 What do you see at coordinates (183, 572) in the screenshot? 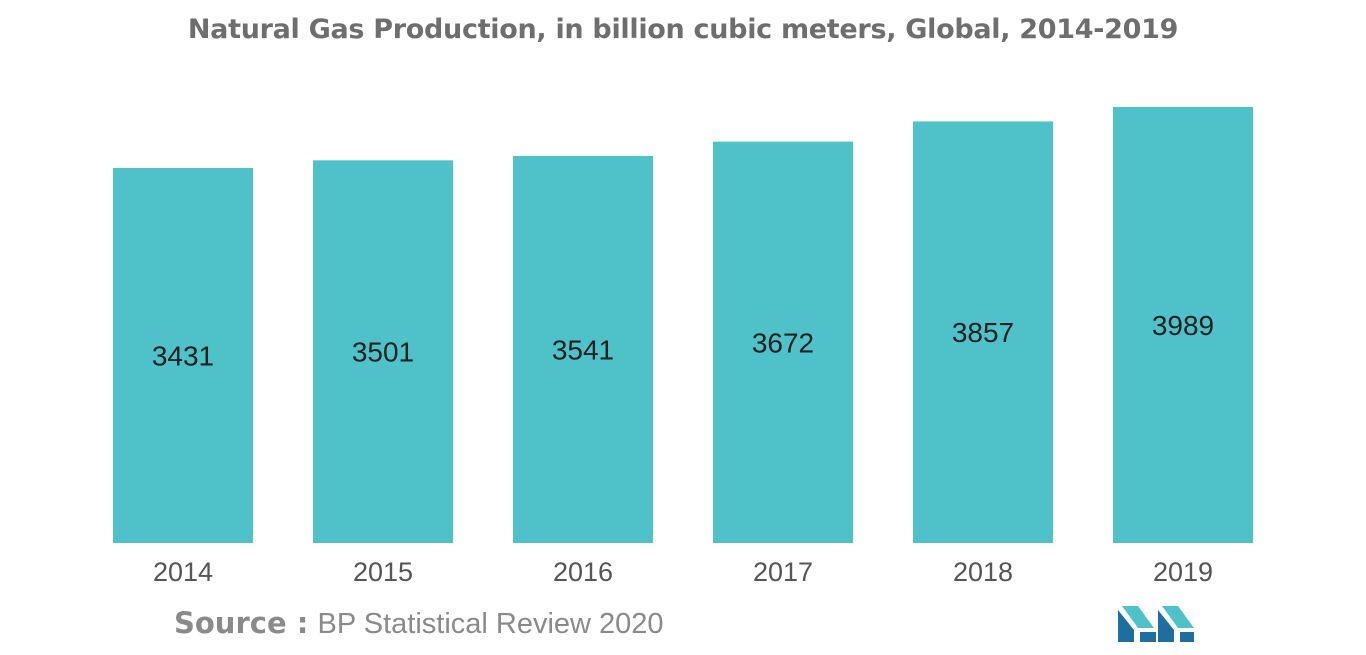
I see `x-tick-label-2014: 2014` at bounding box center [183, 572].